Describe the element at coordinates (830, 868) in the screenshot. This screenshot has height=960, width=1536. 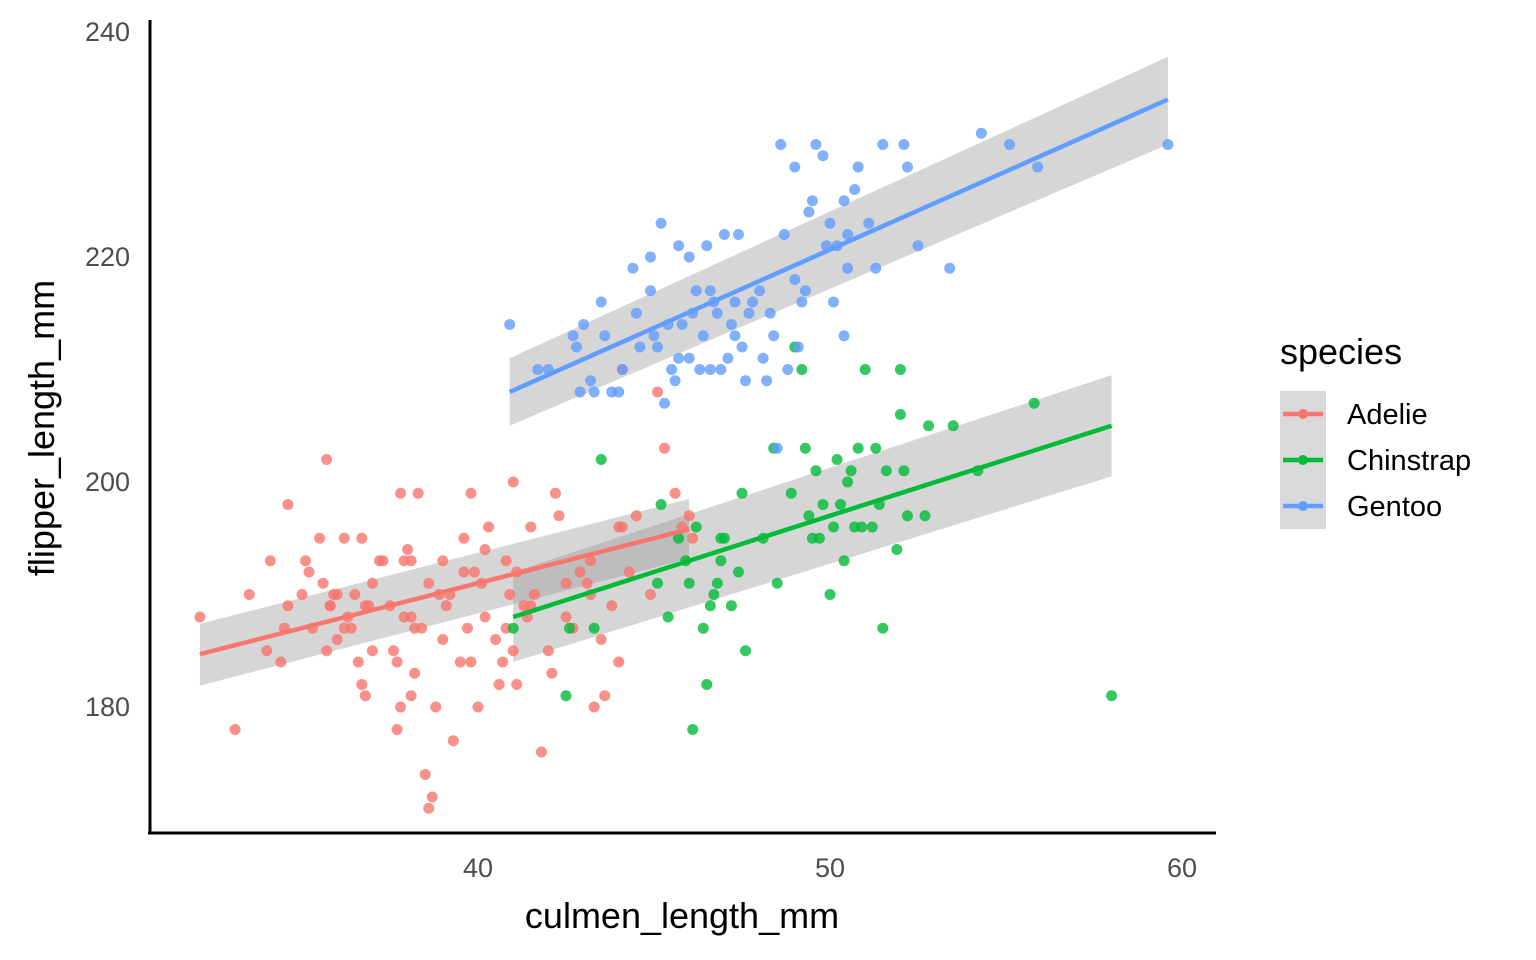
I see `x-tick-label: 50` at that location.